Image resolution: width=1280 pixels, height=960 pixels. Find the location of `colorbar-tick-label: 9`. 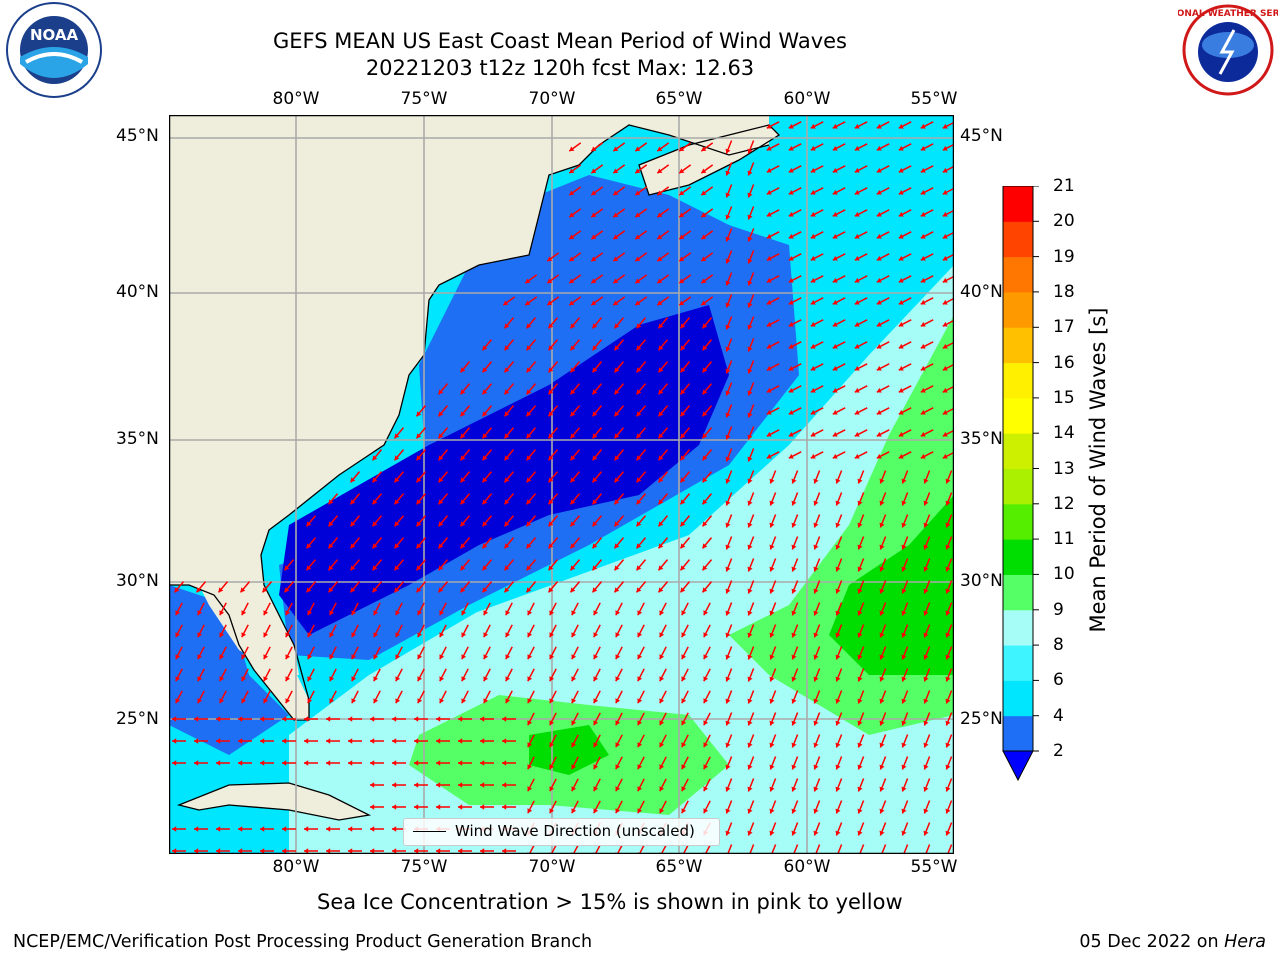

colorbar-tick-label: 9 is located at coordinates (1058, 609).